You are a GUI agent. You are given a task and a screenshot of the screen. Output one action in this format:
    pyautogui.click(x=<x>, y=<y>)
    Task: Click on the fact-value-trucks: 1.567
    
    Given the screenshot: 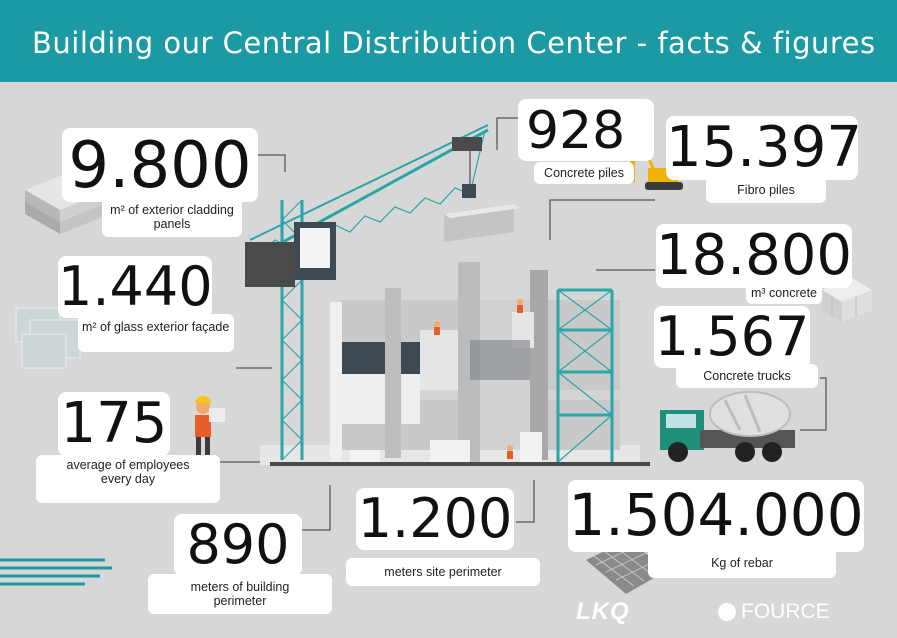 What is the action you would take?
    pyautogui.click(x=732, y=336)
    